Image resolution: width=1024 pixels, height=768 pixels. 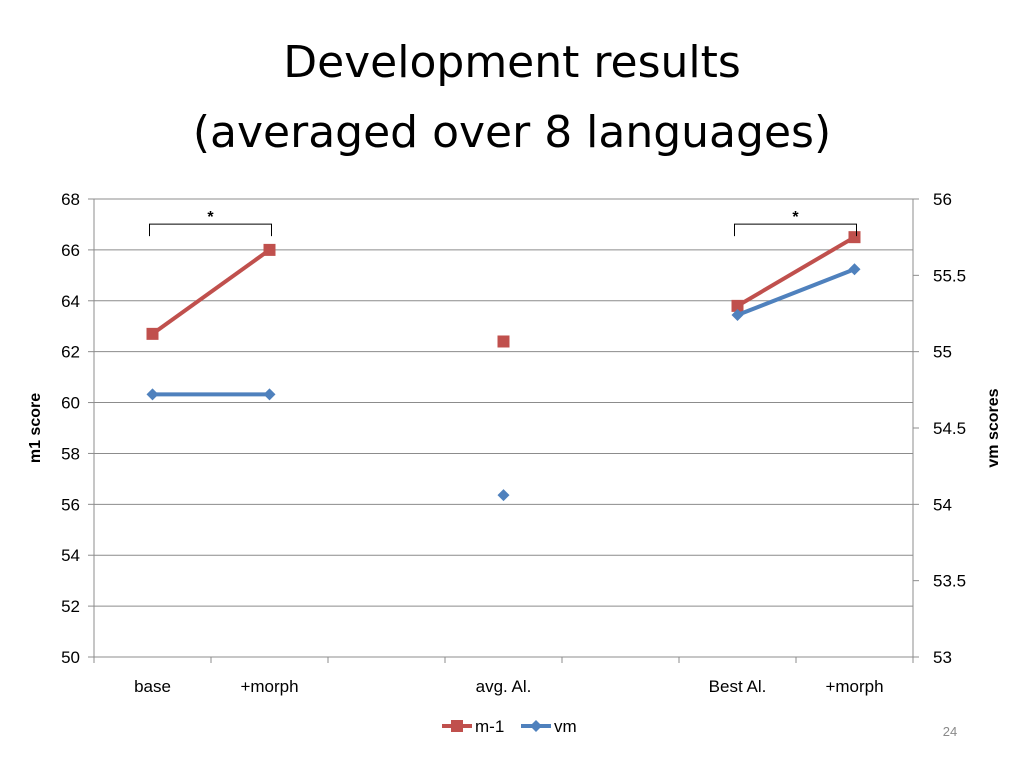 What do you see at coordinates (152, 686) in the screenshot?
I see `x-tick-label: base` at bounding box center [152, 686].